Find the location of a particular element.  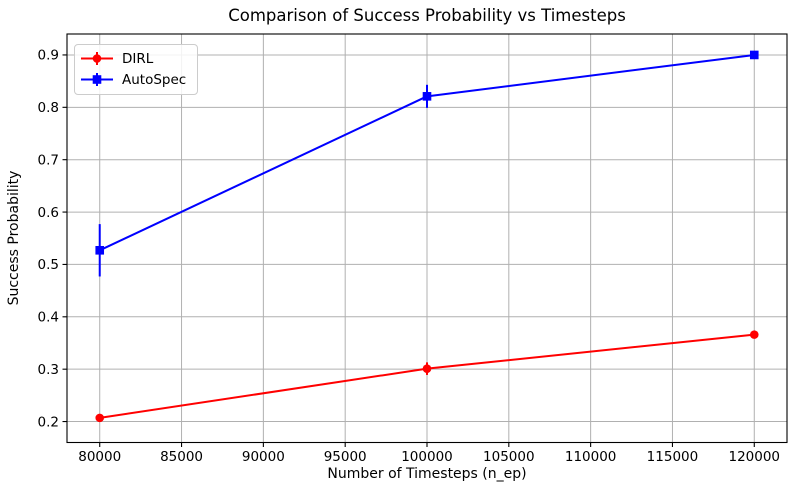

x-tick-label: 90000 is located at coordinates (263, 457).